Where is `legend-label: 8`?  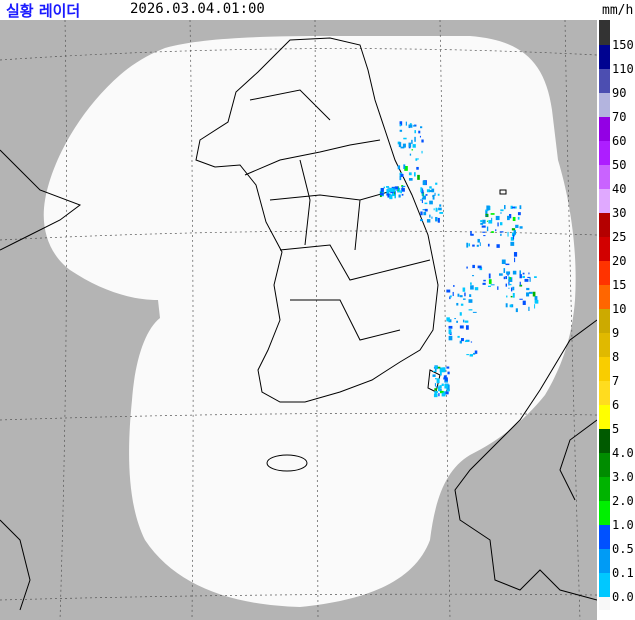 legend-label: 8 is located at coordinates (616, 357).